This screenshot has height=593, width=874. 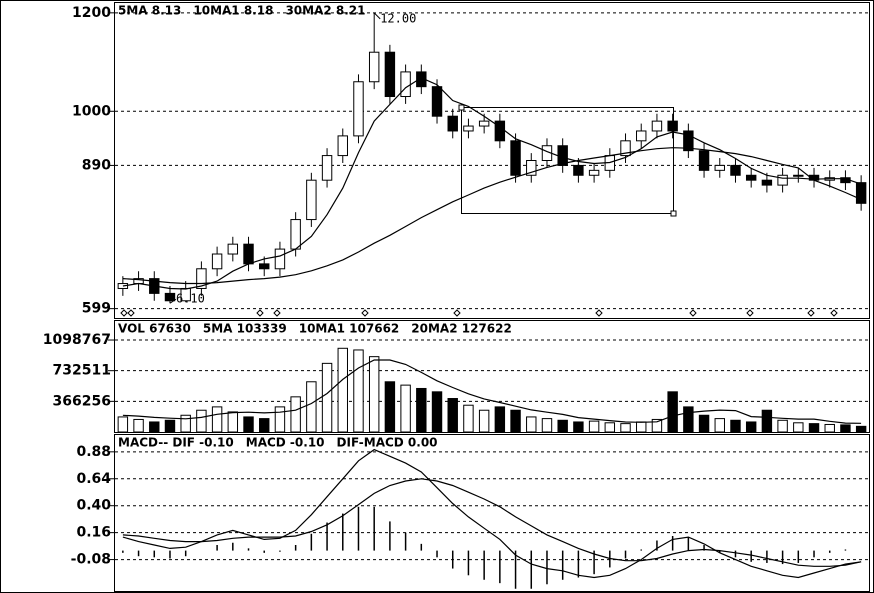 I want to click on y-tick-label: 1098767, so click(x=77, y=340).